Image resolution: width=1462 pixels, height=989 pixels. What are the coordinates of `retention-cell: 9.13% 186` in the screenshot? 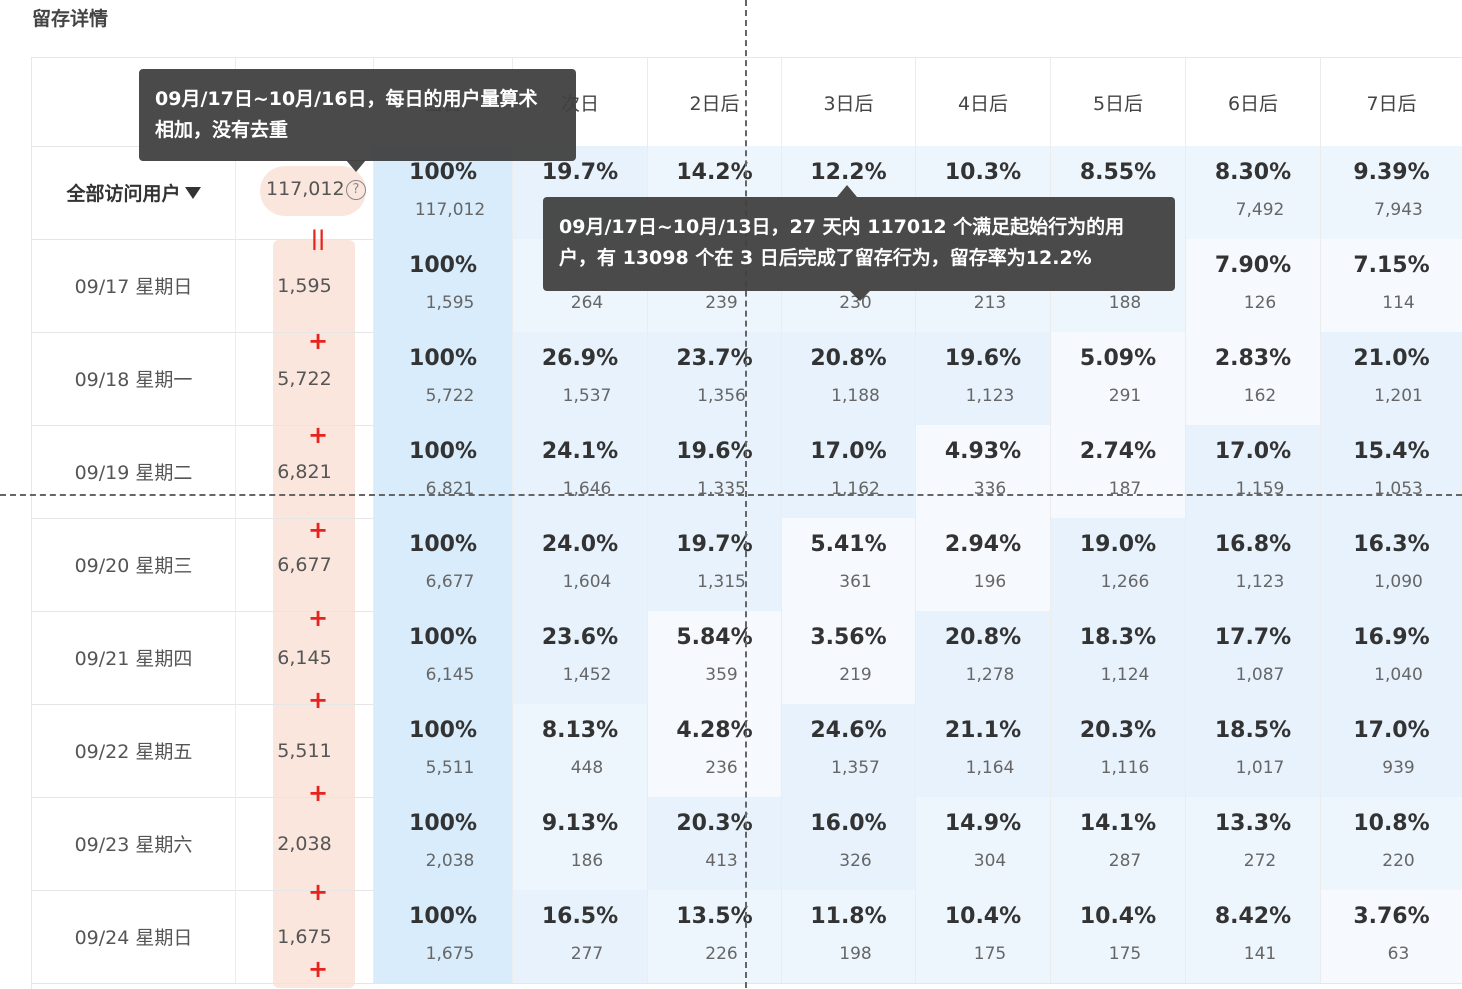 It's located at (580, 843).